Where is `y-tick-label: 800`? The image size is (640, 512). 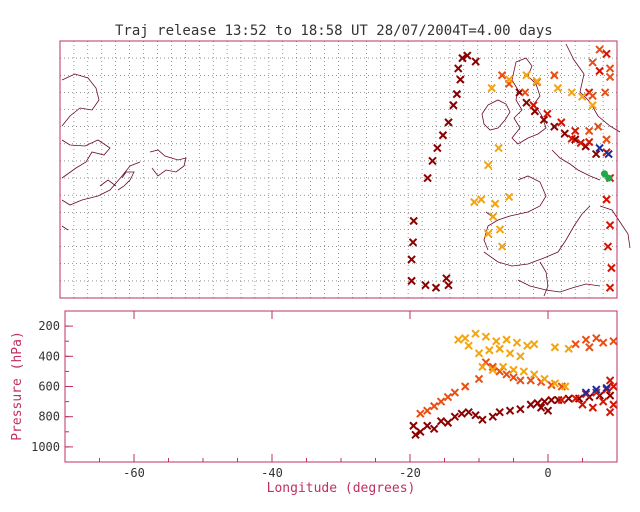
y-tick-label: 800 is located at coordinates (49, 417).